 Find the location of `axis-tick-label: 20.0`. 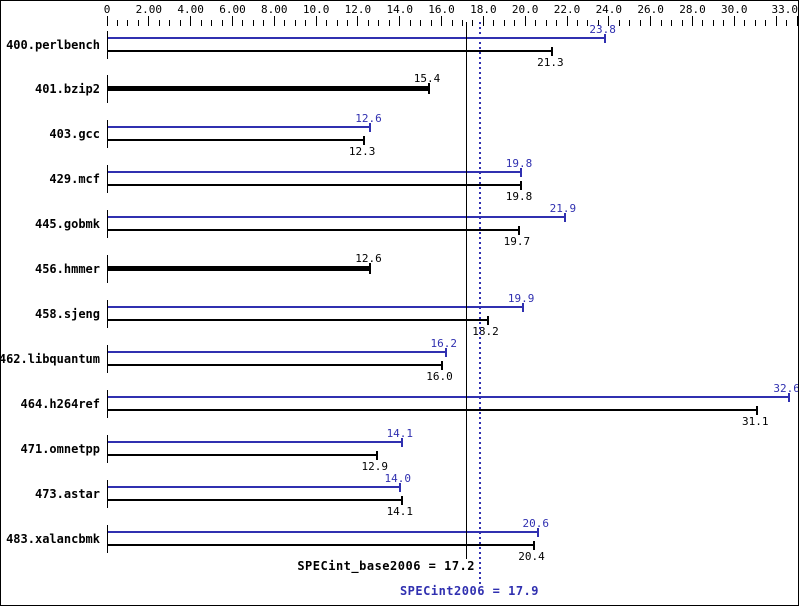

axis-tick-label: 20.0 is located at coordinates (525, 9).